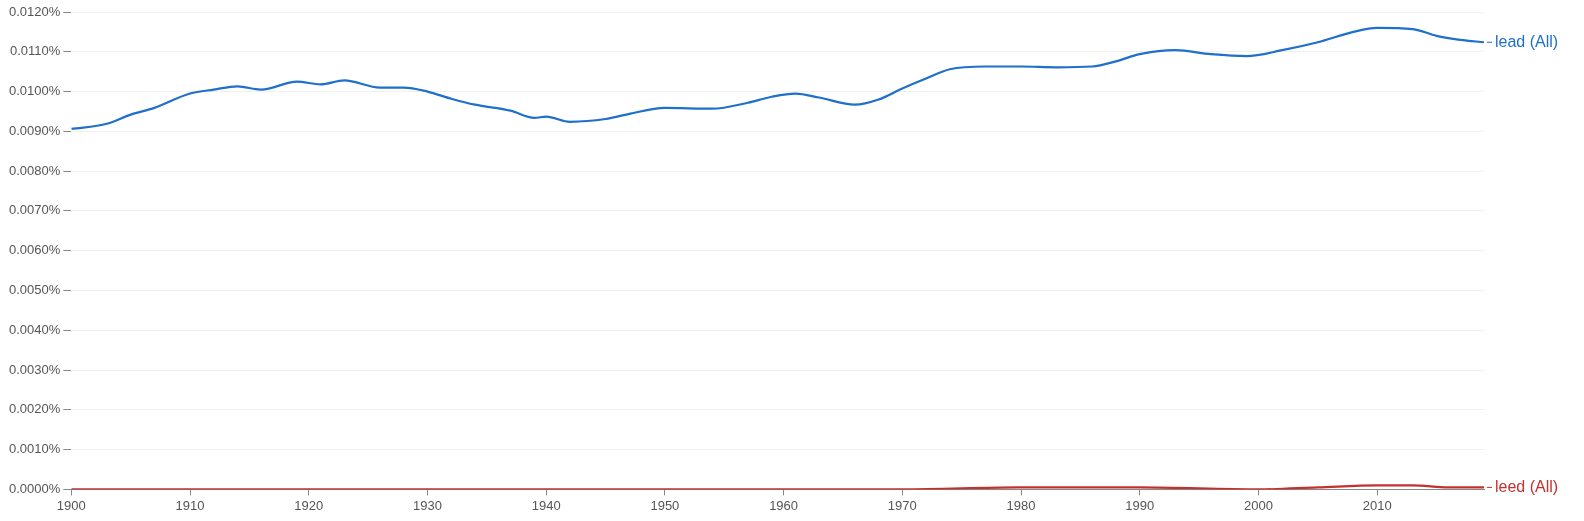 The height and width of the screenshot is (521, 1584). Describe the element at coordinates (1021, 505) in the screenshot. I see `x-tick-label: 1980` at that location.